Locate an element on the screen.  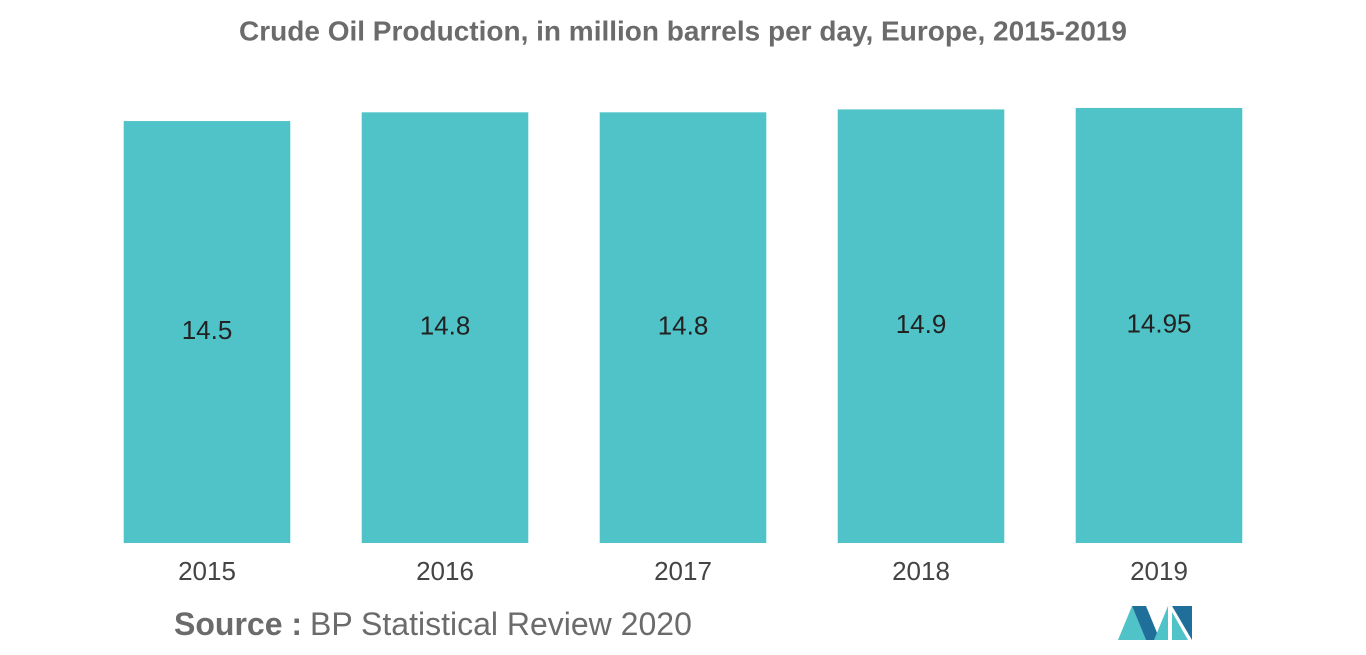
logo is located at coordinates (1155, 623).